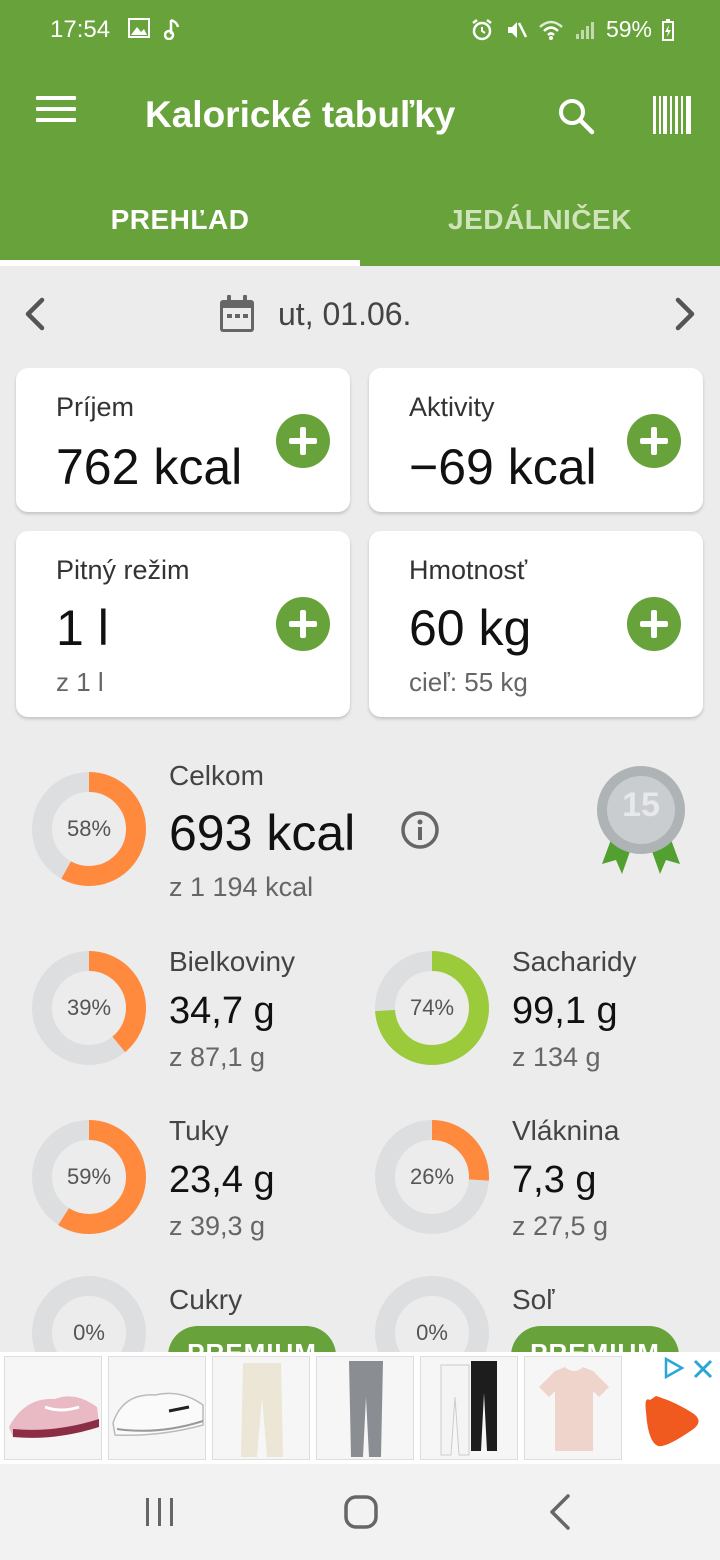  Describe the element at coordinates (432, 1332) in the screenshot. I see `salt-percent: 0%` at that location.